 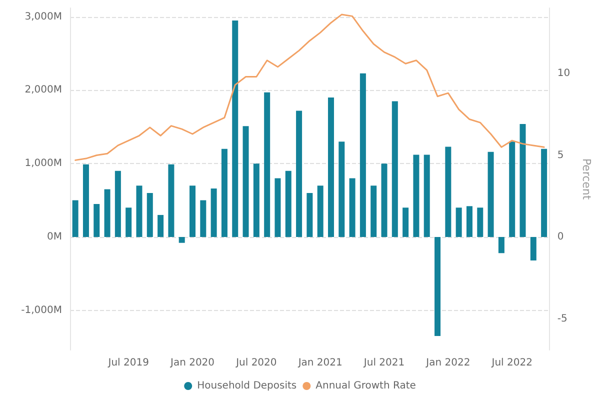 What do you see at coordinates (54, 236) in the screenshot?
I see `y-tick-label: 0M` at bounding box center [54, 236].